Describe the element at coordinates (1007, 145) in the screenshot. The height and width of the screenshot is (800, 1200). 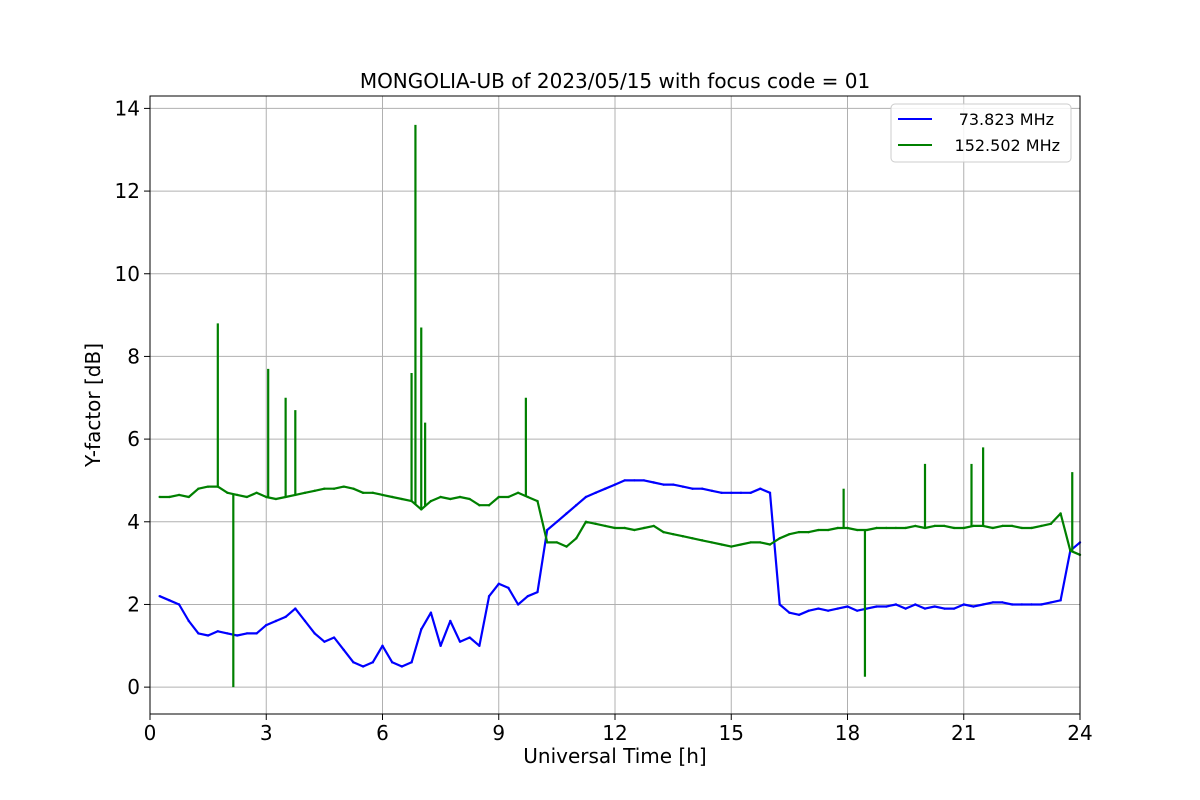
I see `legend-label-series-2: 152.502 MHz` at that location.